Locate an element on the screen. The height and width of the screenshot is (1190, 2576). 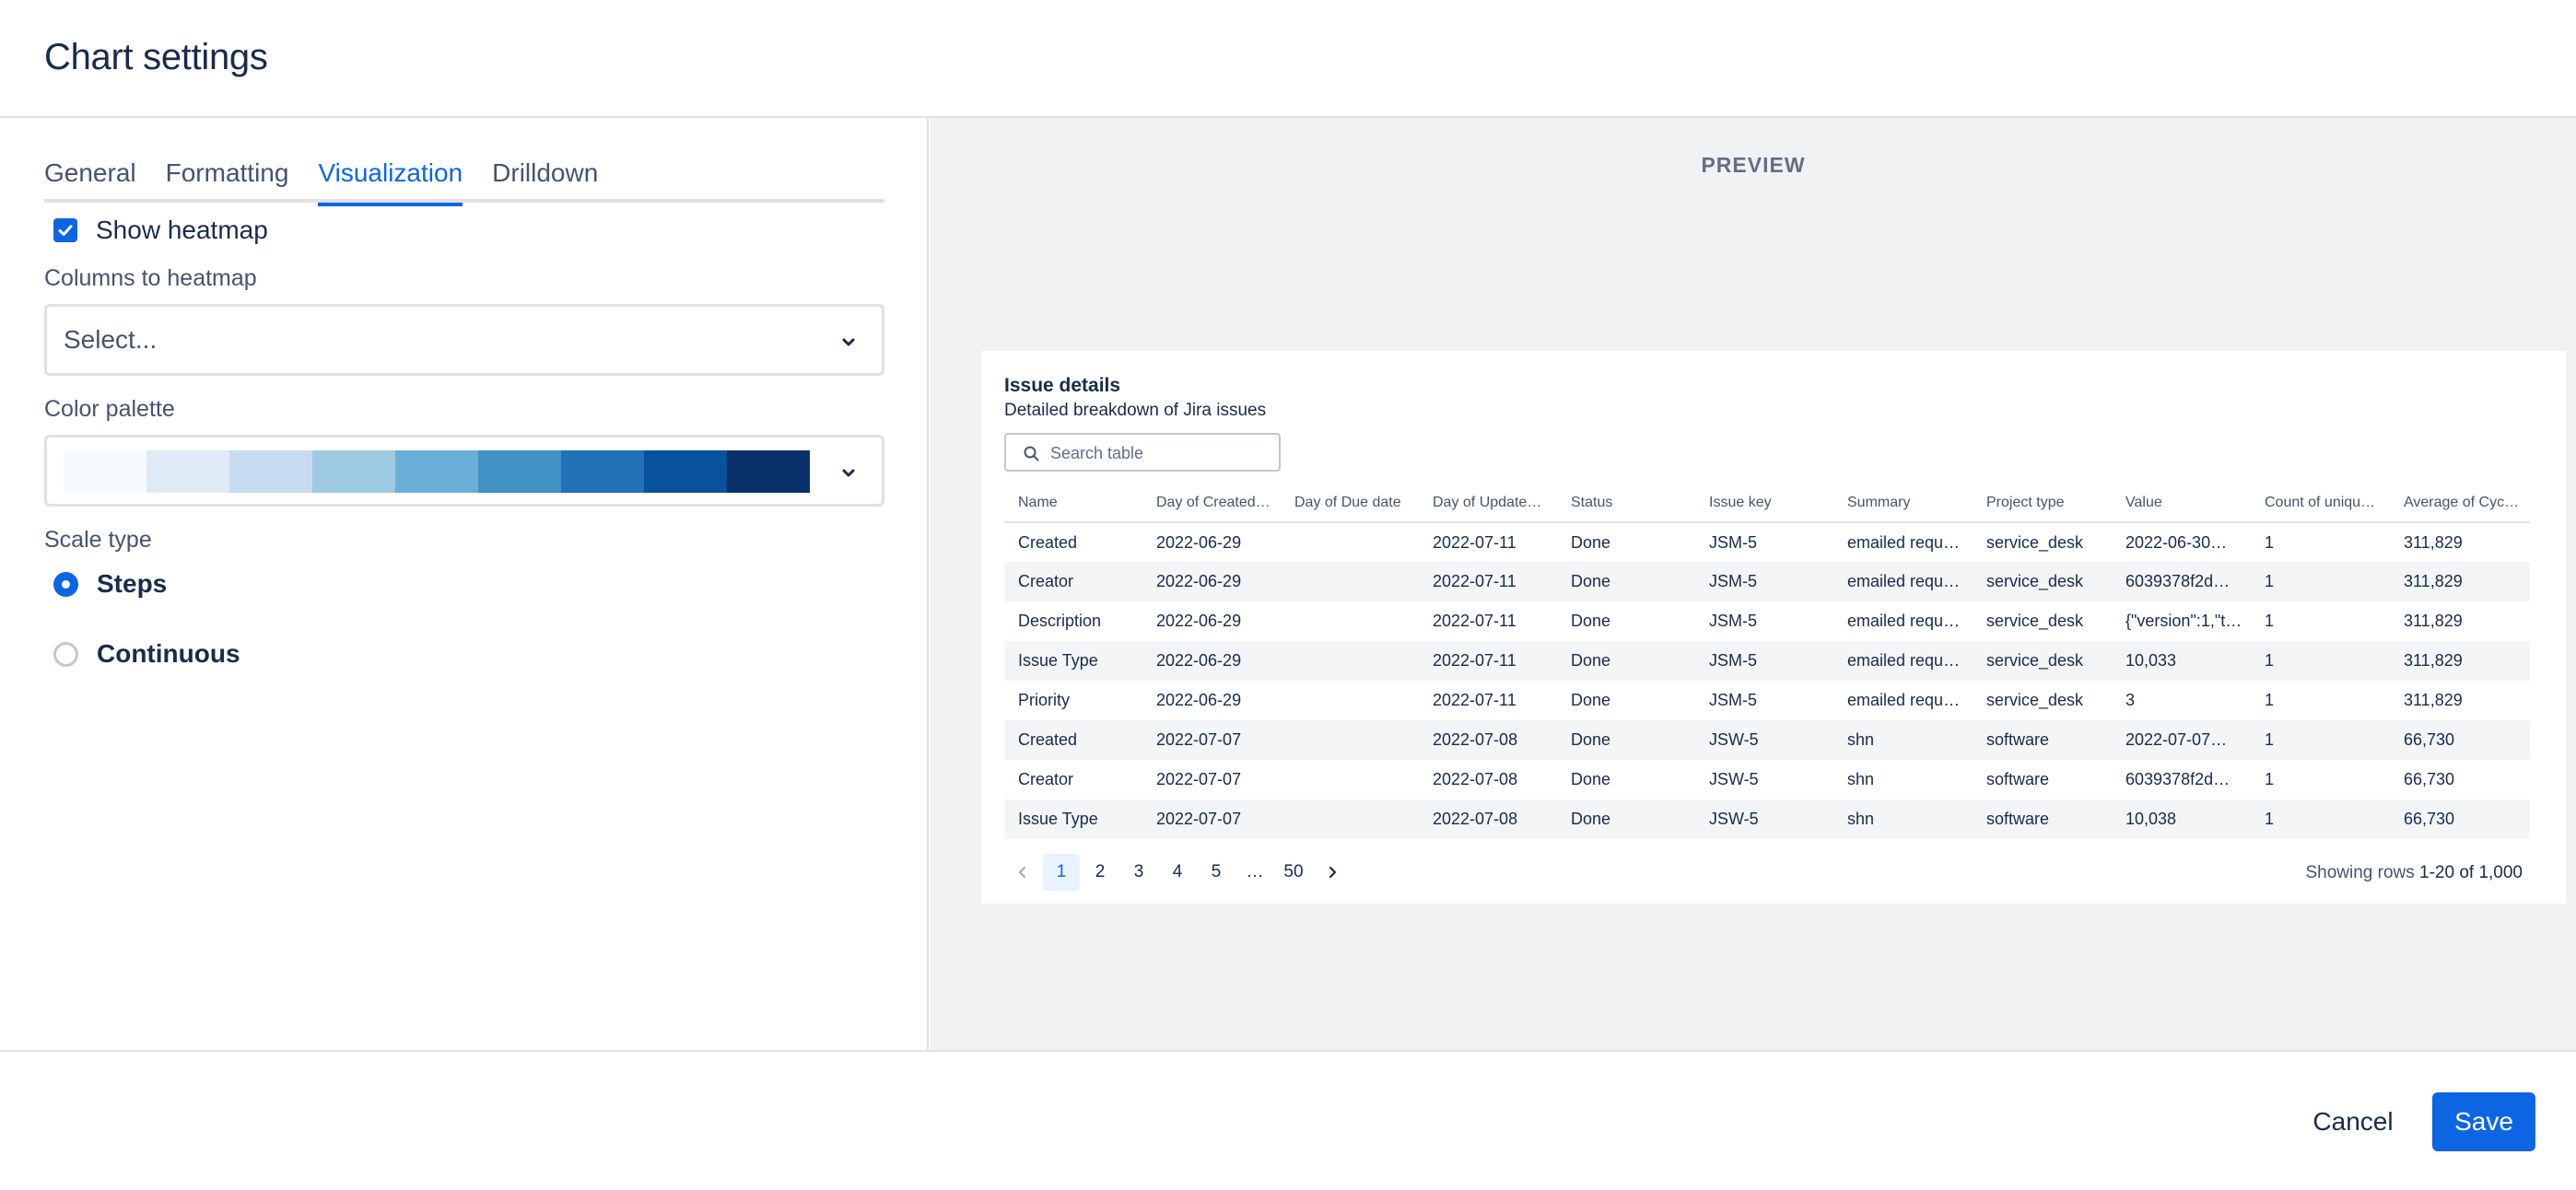
search-input is located at coordinates (1160, 453).